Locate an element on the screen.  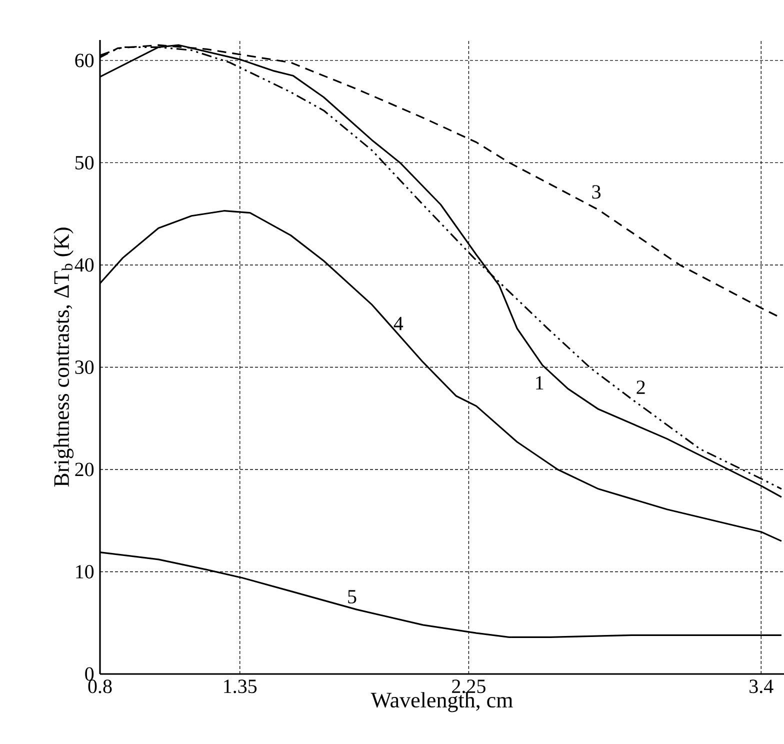
y-tick-label: 20 is located at coordinates (84, 469).